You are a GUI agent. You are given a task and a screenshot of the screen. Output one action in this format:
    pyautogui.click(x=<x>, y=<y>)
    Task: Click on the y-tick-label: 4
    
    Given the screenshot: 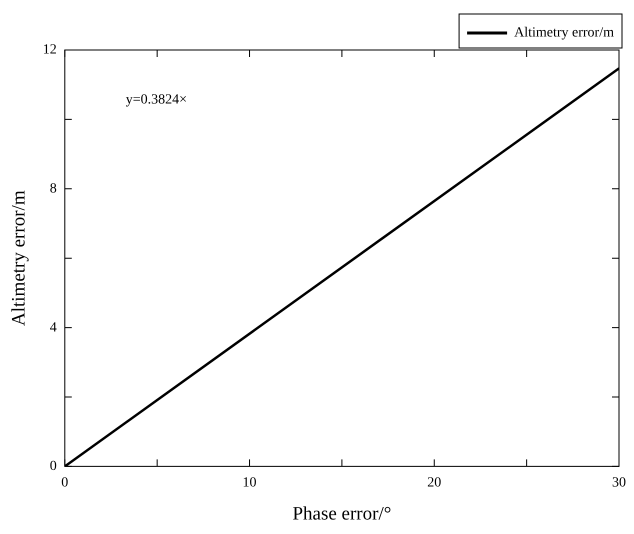 What is the action you would take?
    pyautogui.click(x=53, y=328)
    